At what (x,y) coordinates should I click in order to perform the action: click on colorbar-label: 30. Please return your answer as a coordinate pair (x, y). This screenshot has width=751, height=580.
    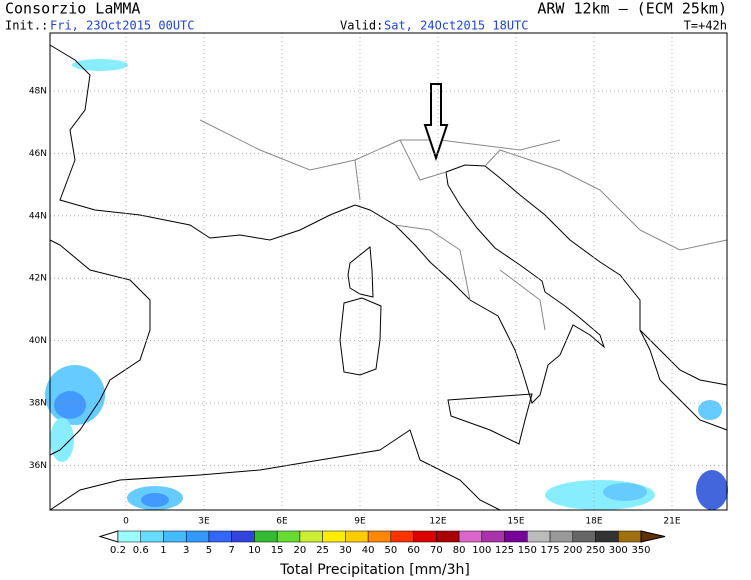
    Looking at the image, I should click on (345, 550).